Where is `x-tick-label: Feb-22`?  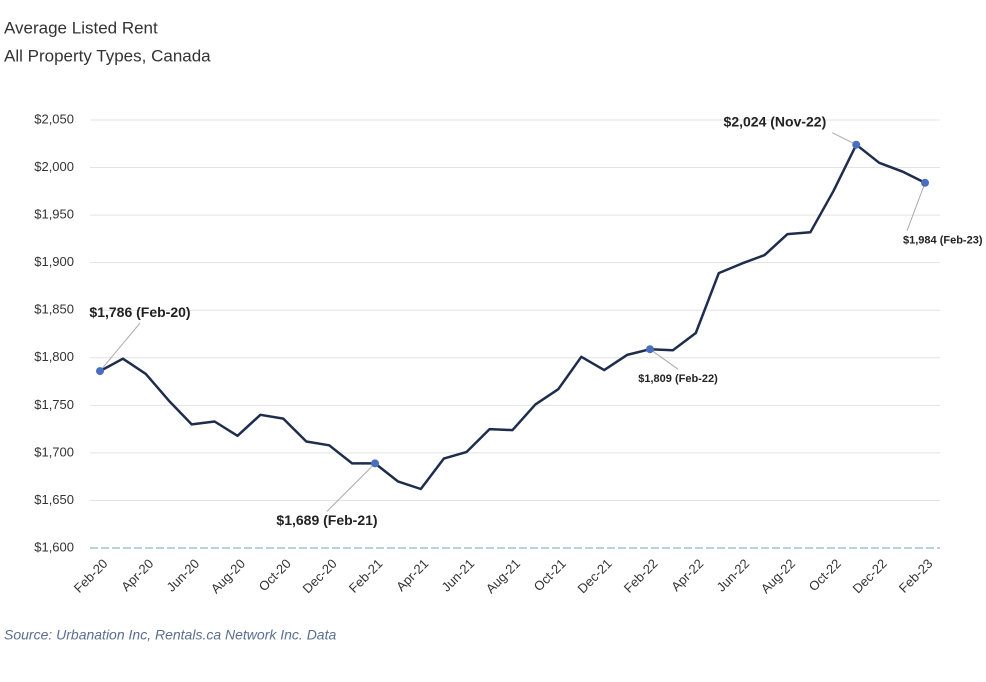 x-tick-label: Feb-22 is located at coordinates (641, 576).